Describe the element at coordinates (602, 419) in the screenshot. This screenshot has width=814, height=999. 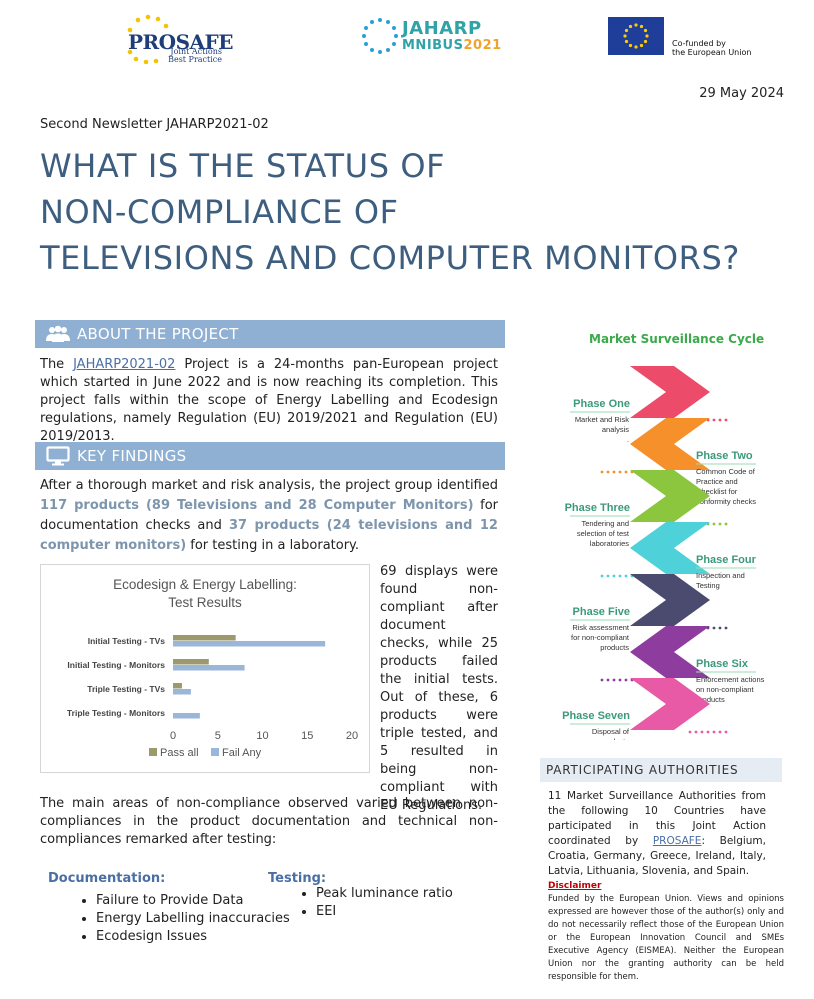
I see `cycle-phase-desc: Market and Risk` at that location.